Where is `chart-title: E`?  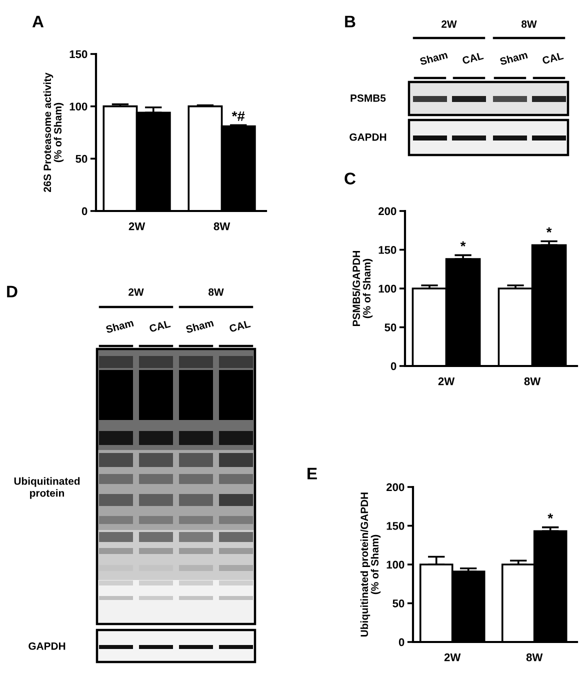
chart-title: E is located at coordinates (312, 474).